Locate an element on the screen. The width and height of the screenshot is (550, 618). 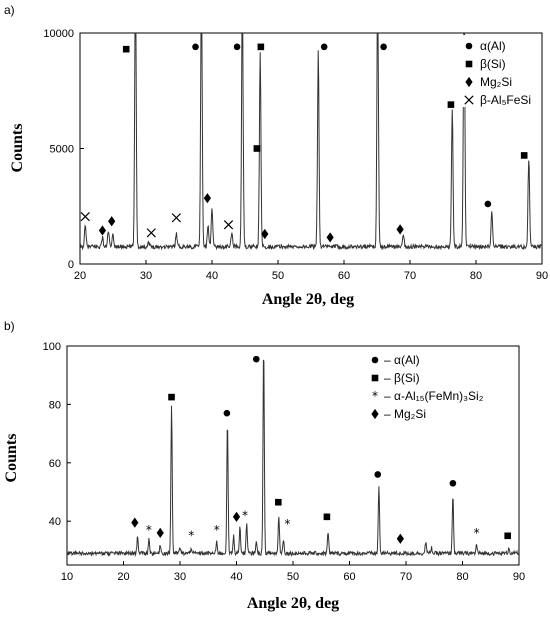
panel-a-legend-symbol-diamond is located at coordinates (469, 82).